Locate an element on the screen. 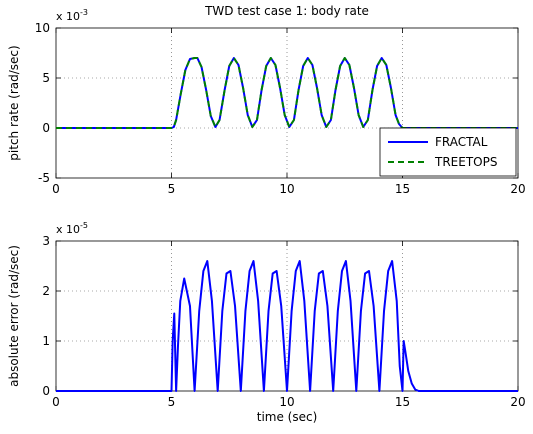 The image size is (533, 434). y-tick-label: 5 is located at coordinates (46, 78).